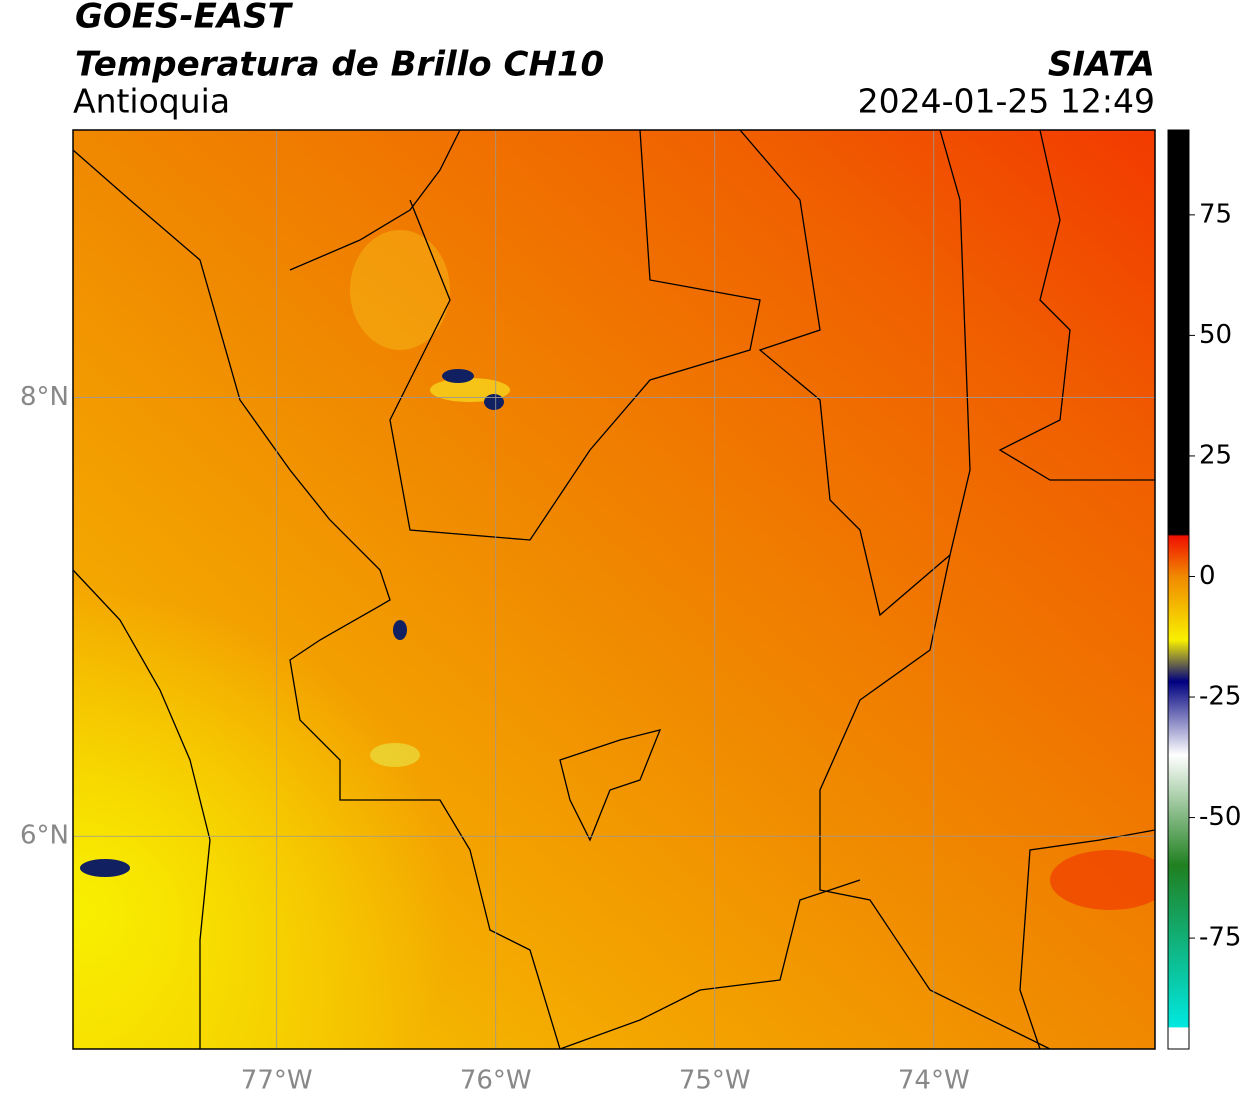 This screenshot has width=1252, height=1103. What do you see at coordinates (1215, 335) in the screenshot?
I see `colorbar-tick-label: 50` at bounding box center [1215, 335].